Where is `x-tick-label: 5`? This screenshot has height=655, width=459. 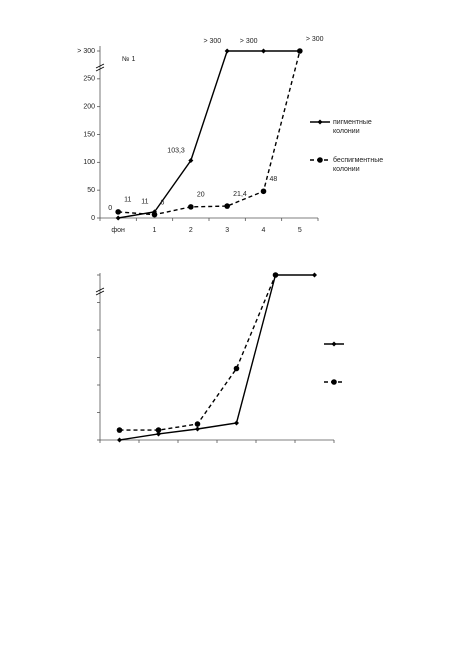 x-tick-label: 5 is located at coordinates (300, 230).